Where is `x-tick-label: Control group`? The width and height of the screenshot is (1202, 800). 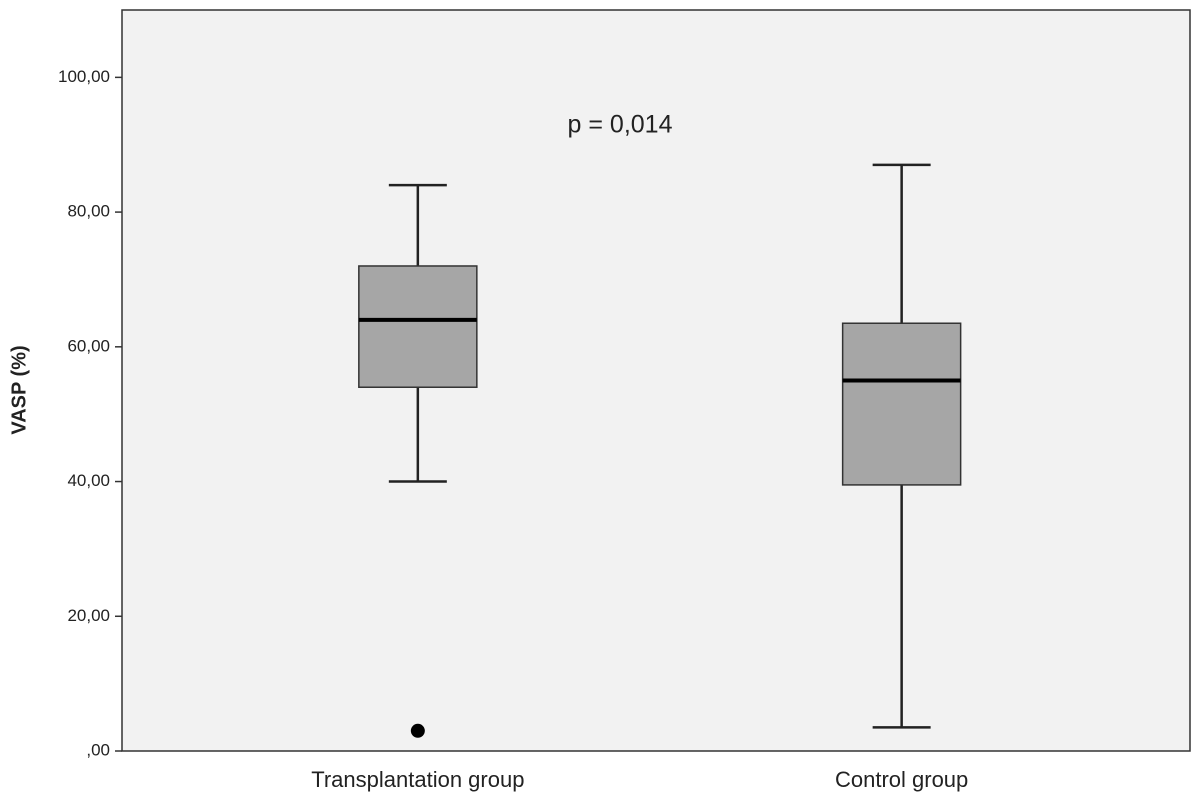 x-tick-label: Control group is located at coordinates (901, 779).